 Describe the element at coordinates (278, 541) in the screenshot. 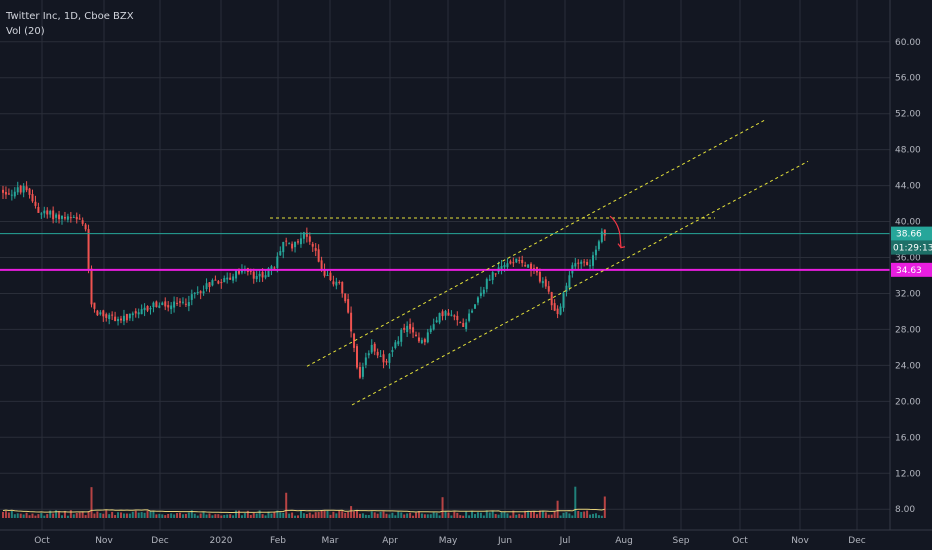

I see `time-tick-label: Feb` at that location.